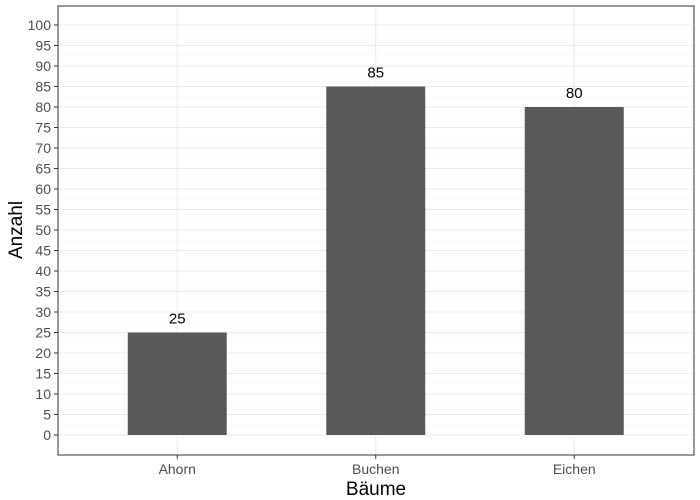 This screenshot has height=500, width=700. I want to click on y-tick-label: 60, so click(43, 189).